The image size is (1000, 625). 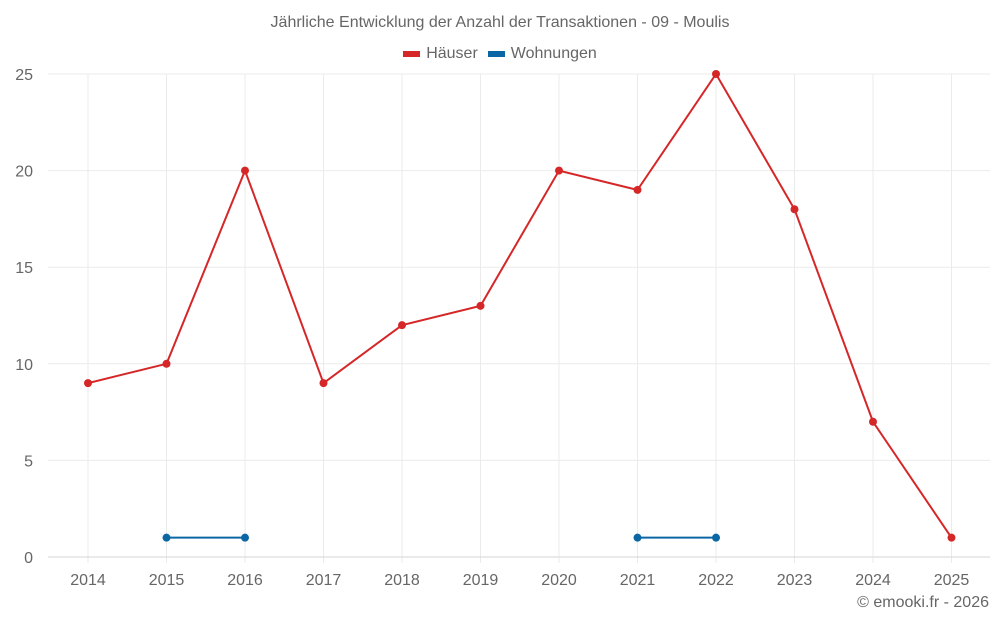 What do you see at coordinates (952, 580) in the screenshot?
I see `x-tick-label: 2025` at bounding box center [952, 580].